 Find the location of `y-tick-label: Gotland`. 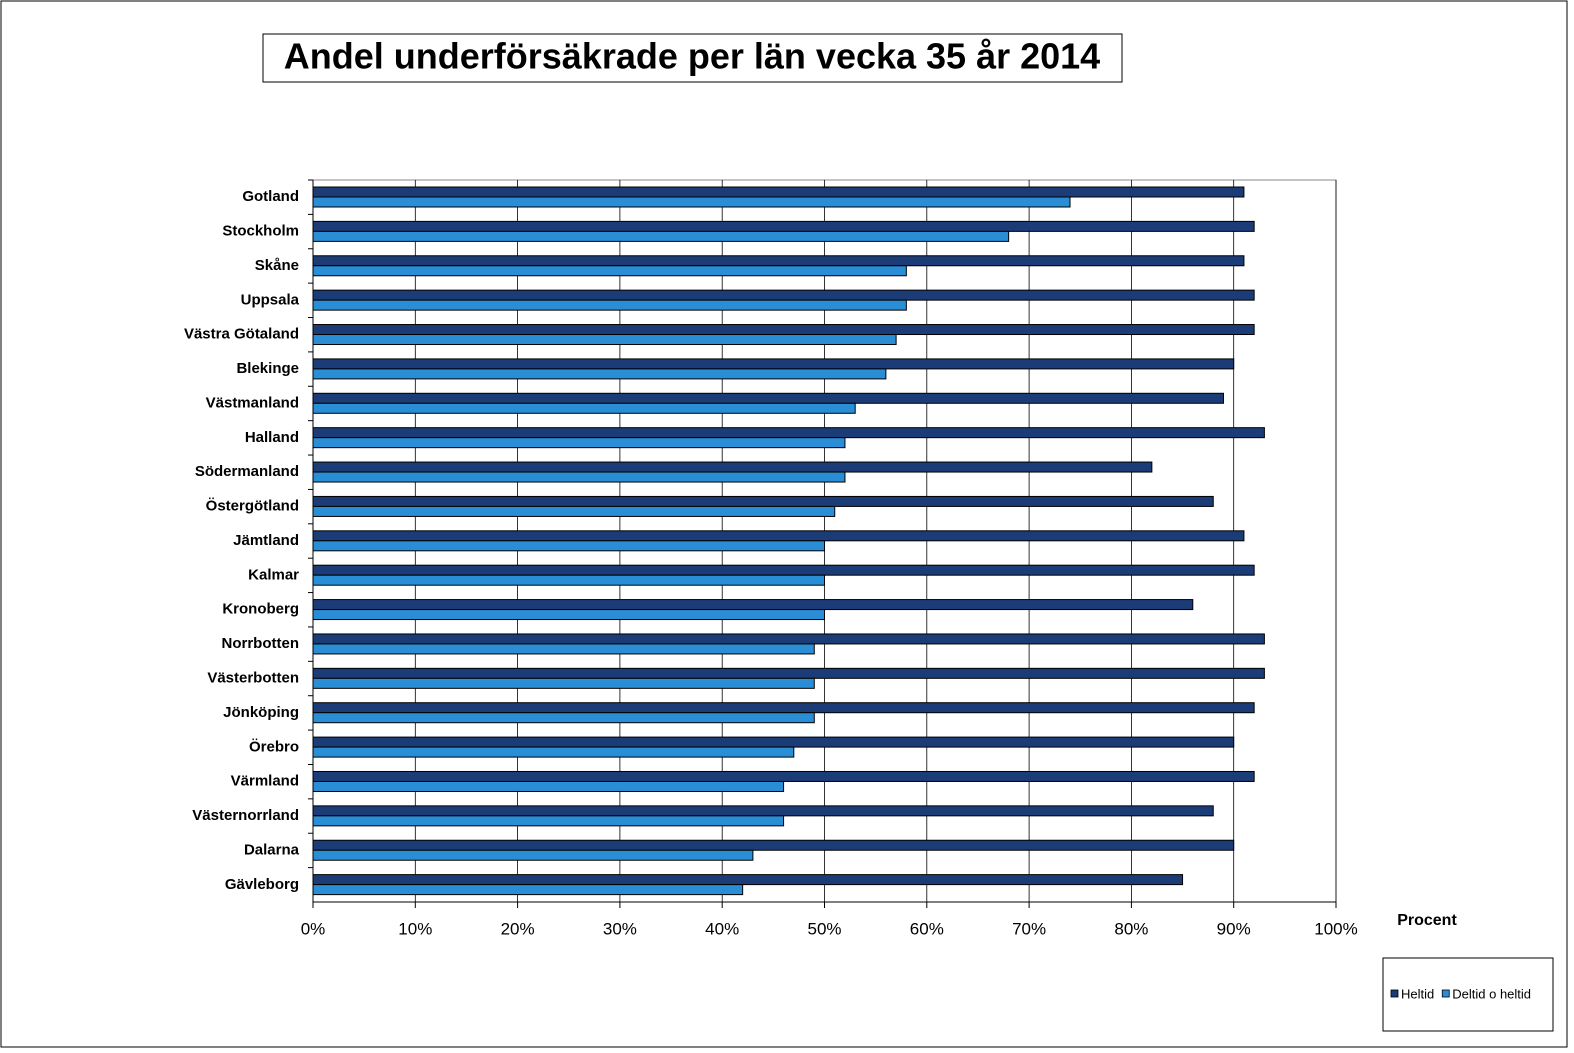

y-tick-label: Gotland is located at coordinates (270, 196).